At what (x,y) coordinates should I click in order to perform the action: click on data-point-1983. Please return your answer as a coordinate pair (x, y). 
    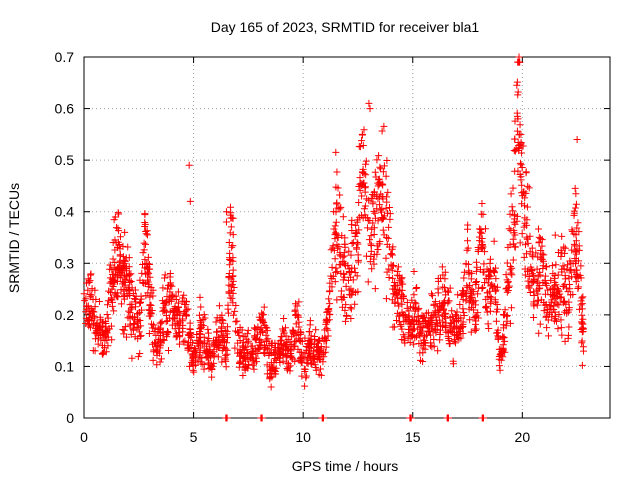
    Looking at the image, I should click on (523, 192).